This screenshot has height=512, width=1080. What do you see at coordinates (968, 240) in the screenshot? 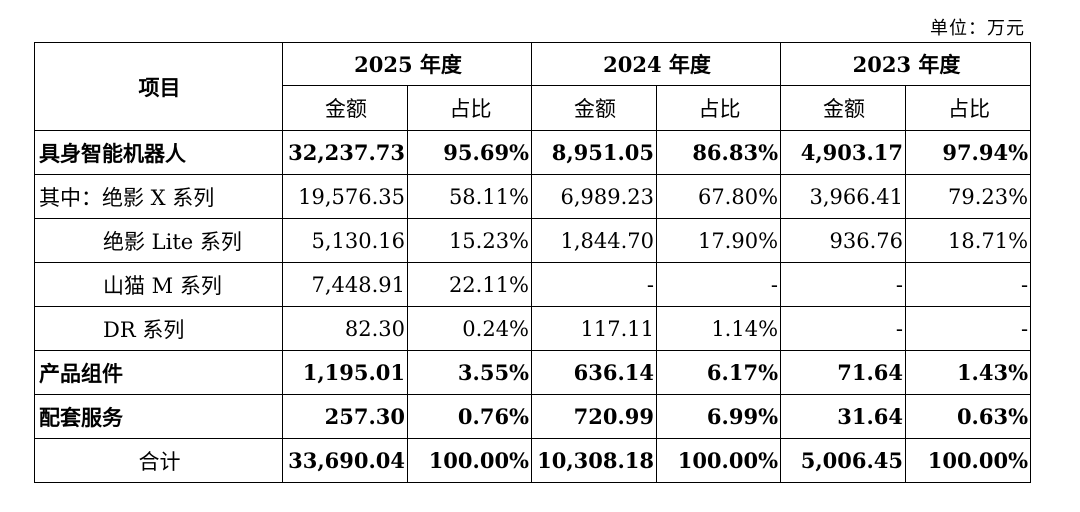
I see `cell-share: 18.71%` at bounding box center [968, 240].